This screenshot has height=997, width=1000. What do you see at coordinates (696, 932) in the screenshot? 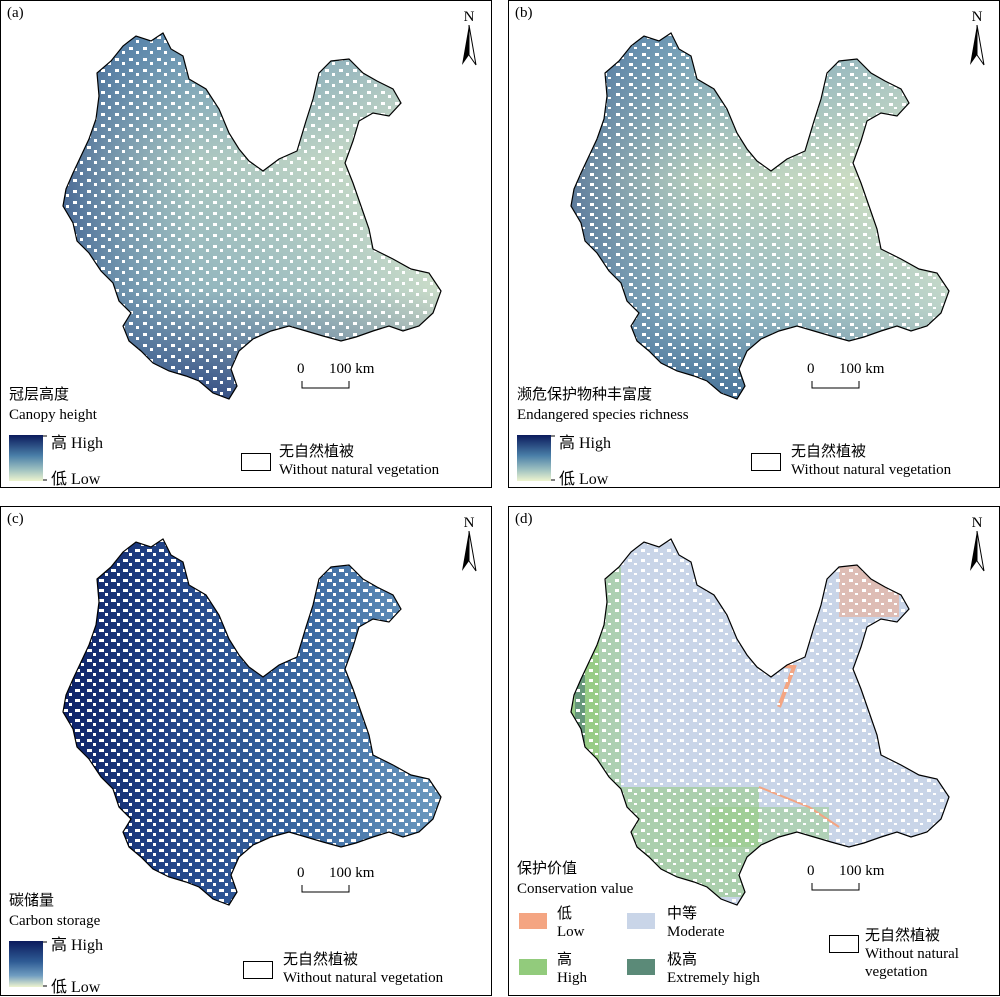
I see `legend-moderate-en: Moderate` at bounding box center [696, 932].